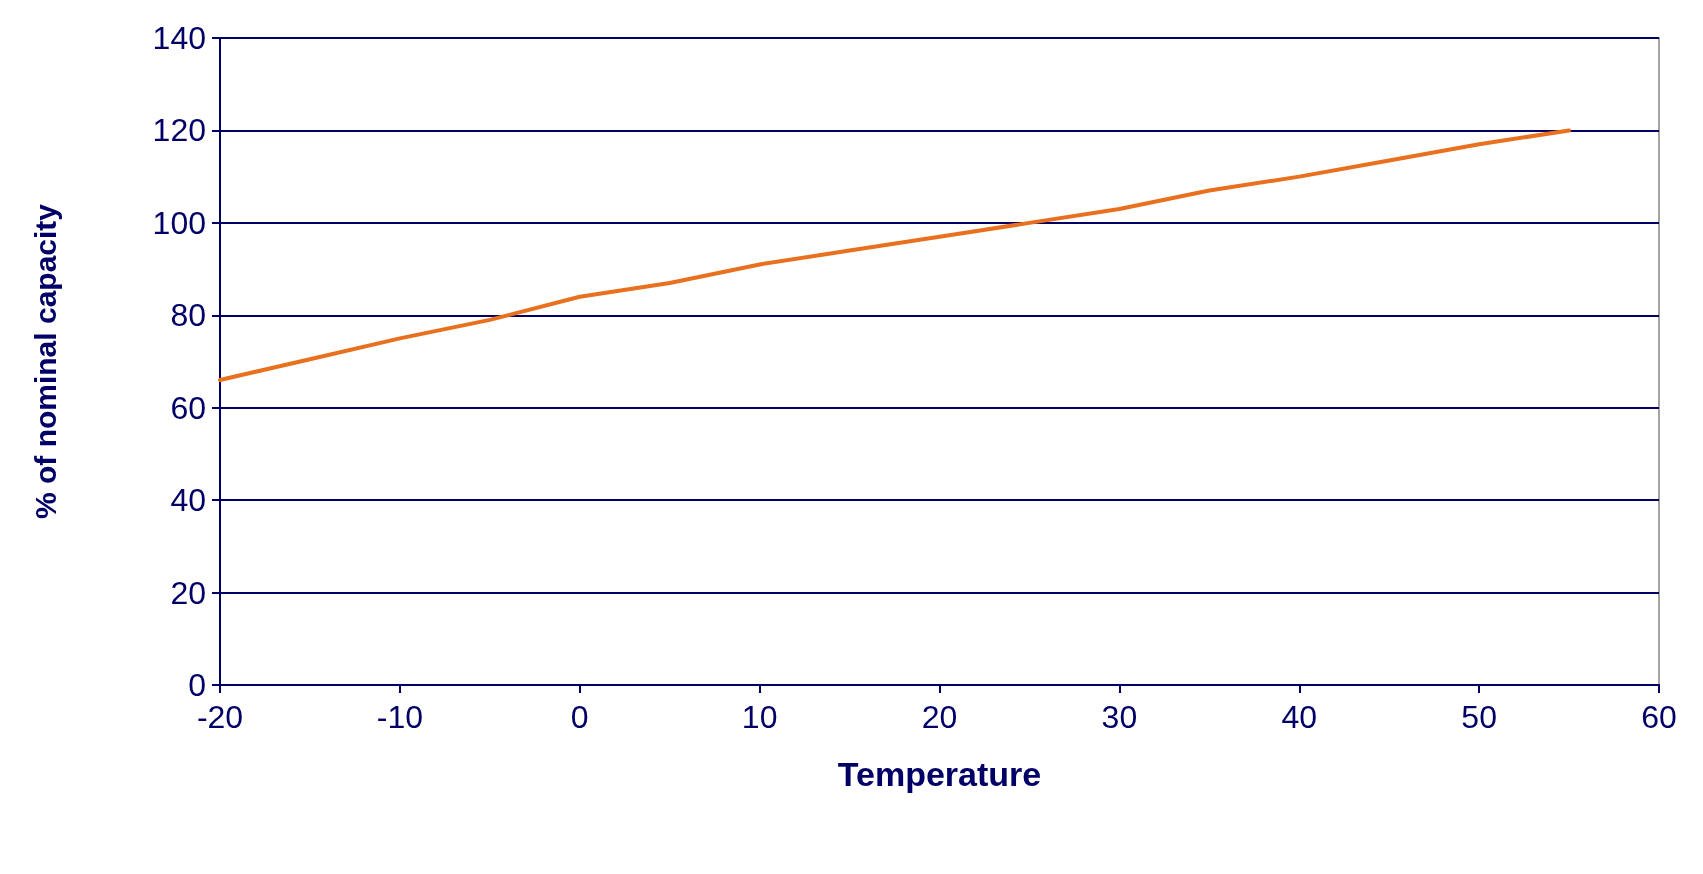 This screenshot has width=1703, height=874. I want to click on y-tick-label: 40, so click(188, 500).